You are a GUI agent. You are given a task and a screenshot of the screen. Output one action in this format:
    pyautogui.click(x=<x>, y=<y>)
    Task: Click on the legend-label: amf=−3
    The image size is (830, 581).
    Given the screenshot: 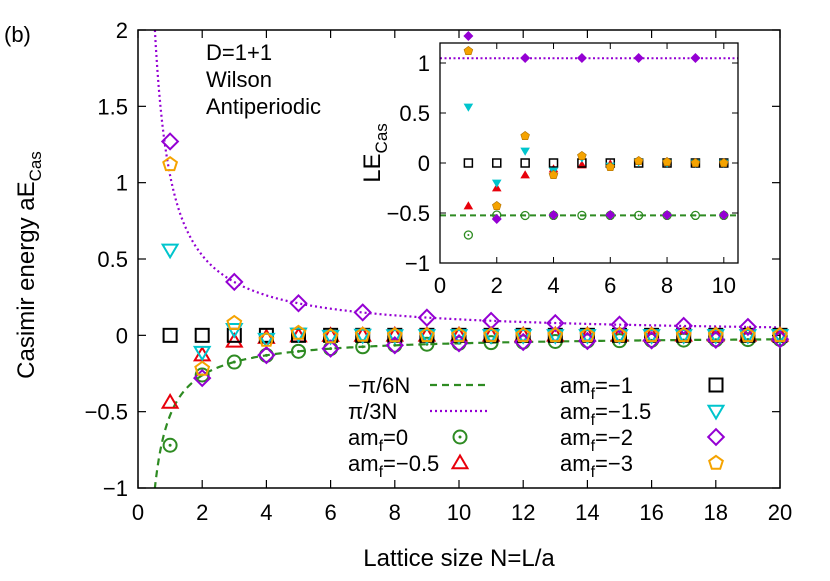 What is the action you would take?
    pyautogui.click(x=596, y=466)
    